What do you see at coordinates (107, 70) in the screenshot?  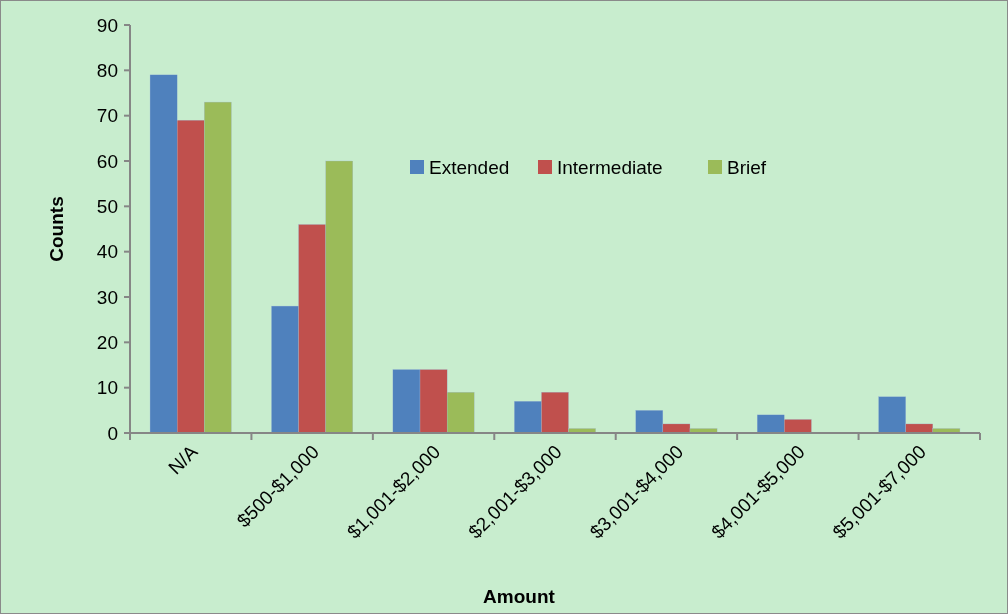 I see `y-tick-label: 80` at bounding box center [107, 70].